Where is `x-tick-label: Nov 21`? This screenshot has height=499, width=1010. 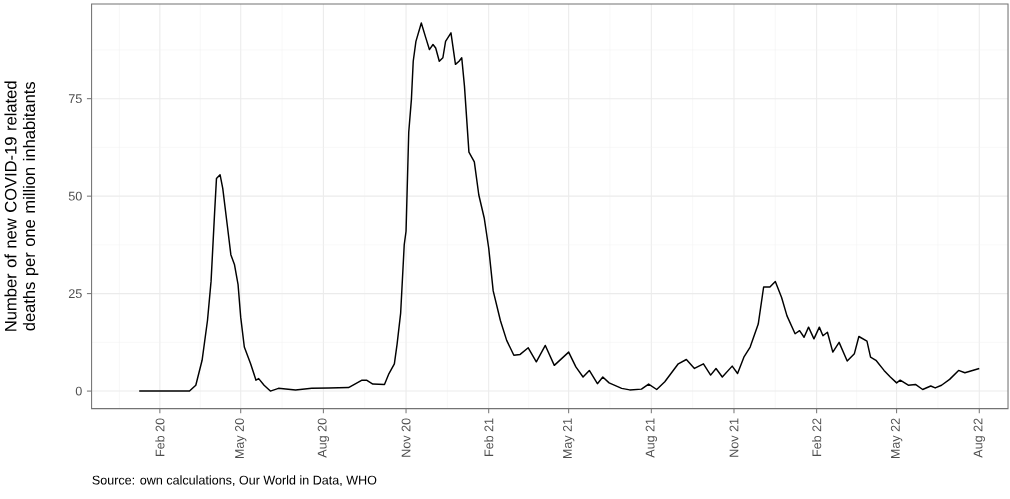 x-tick-label: Nov 21 is located at coordinates (734, 437).